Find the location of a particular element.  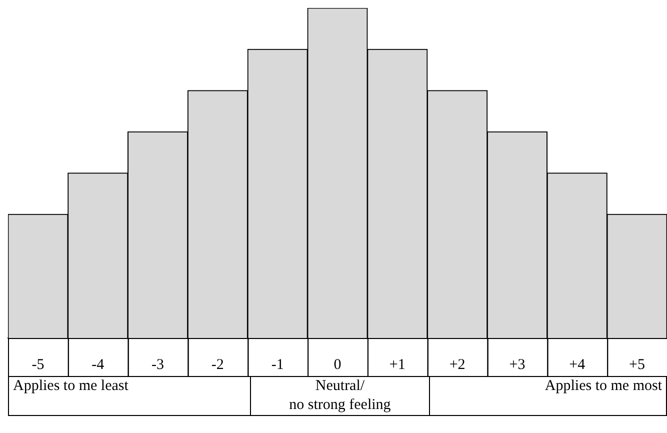

x-tick-label: 0 is located at coordinates (338, 364).